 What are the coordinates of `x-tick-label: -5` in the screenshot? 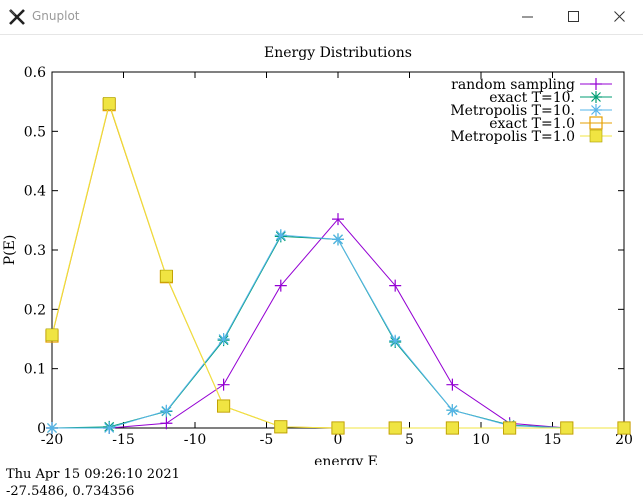 It's located at (267, 440).